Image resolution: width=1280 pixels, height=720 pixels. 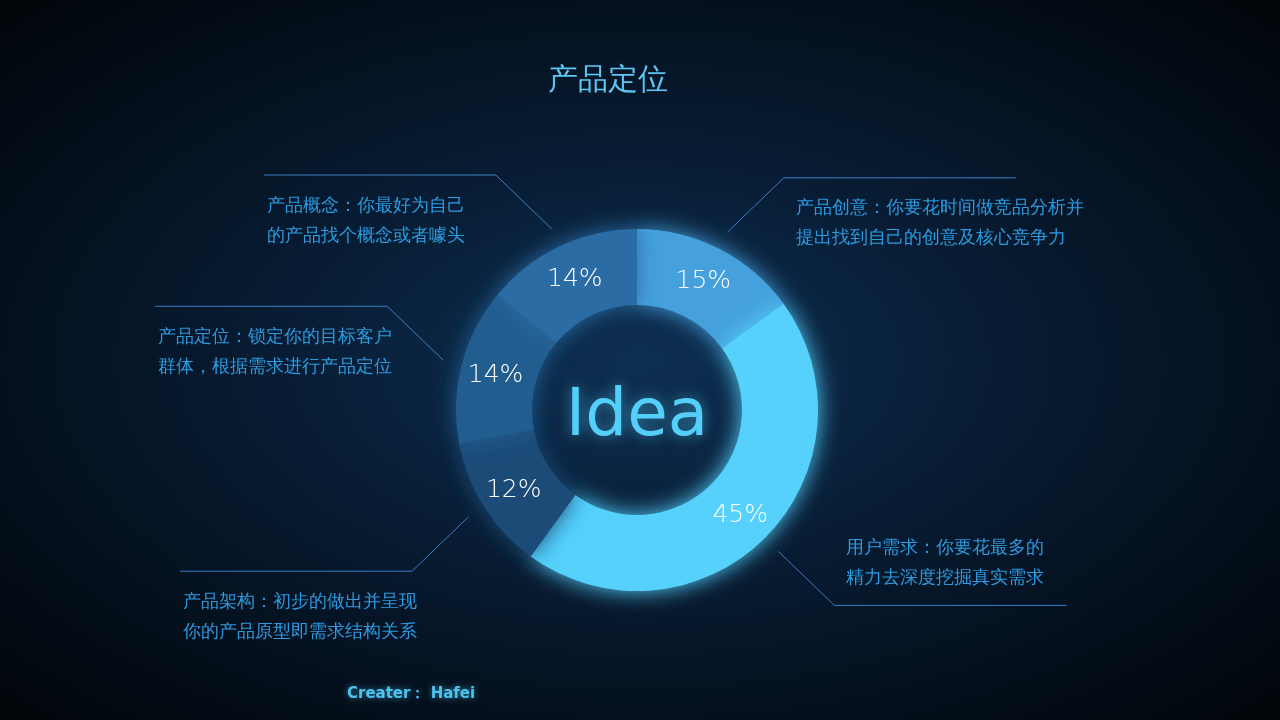 What do you see at coordinates (945, 561) in the screenshot?
I see `slice-label: 用户需求：你要花最多的精力去深度挖掘真实需求` at bounding box center [945, 561].